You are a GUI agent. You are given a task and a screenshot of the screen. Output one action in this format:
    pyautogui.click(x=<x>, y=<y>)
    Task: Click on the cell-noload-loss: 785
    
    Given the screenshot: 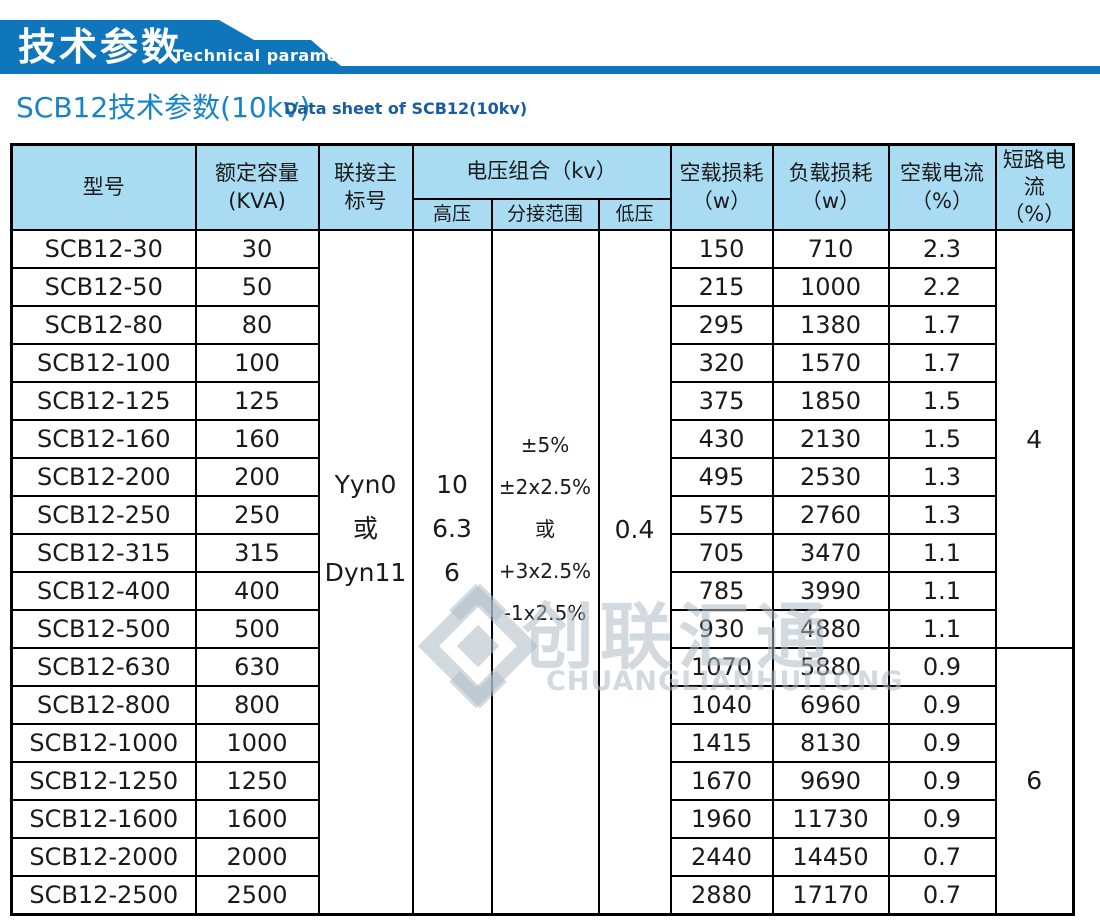 What is the action you would take?
    pyautogui.click(x=721, y=591)
    